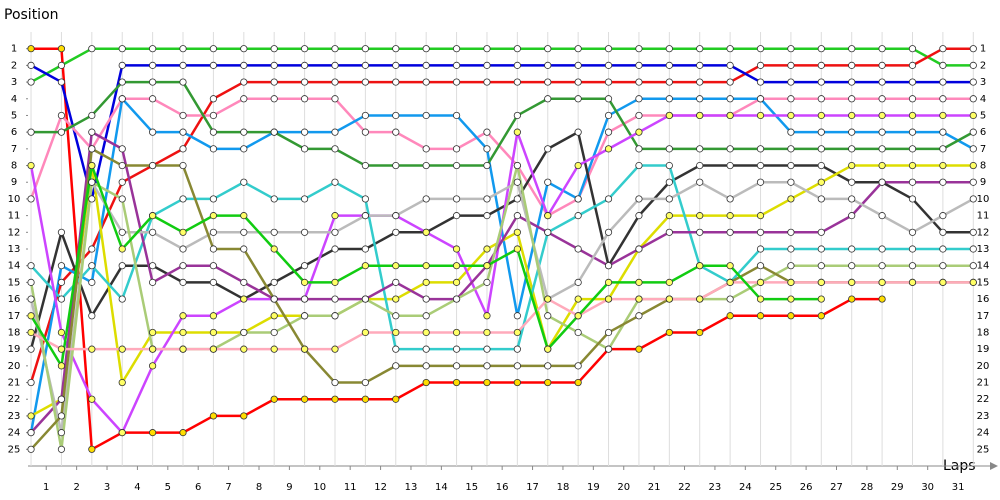 Image resolution: width=1000 pixels, height=500 pixels. Describe the element at coordinates (14, 182) in the screenshot. I see `y-tick-label: 9` at that location.